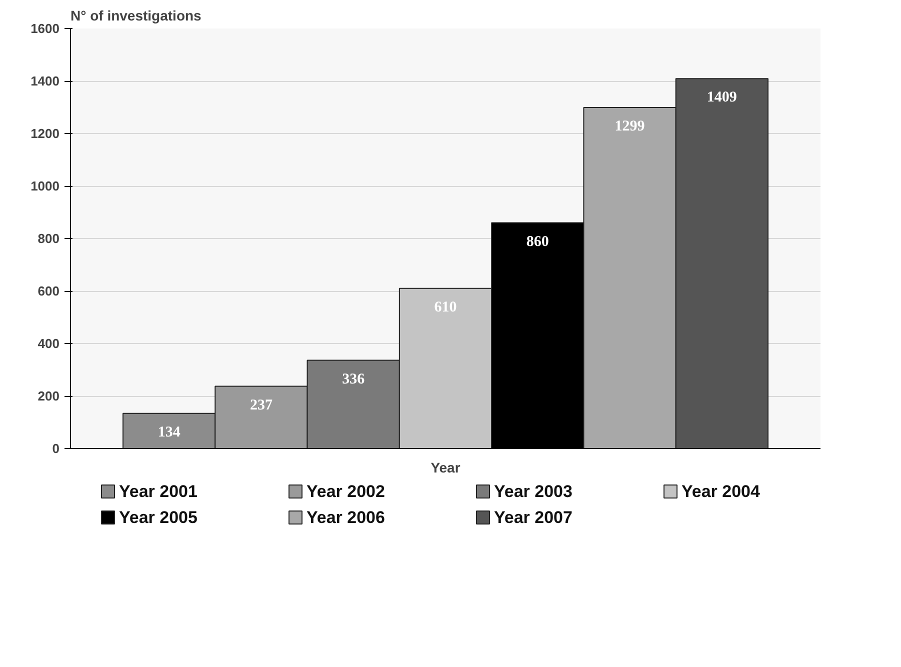 This screenshot has width=901, height=667. What do you see at coordinates (45, 186) in the screenshot?
I see `y-tick-label: 1000` at bounding box center [45, 186].